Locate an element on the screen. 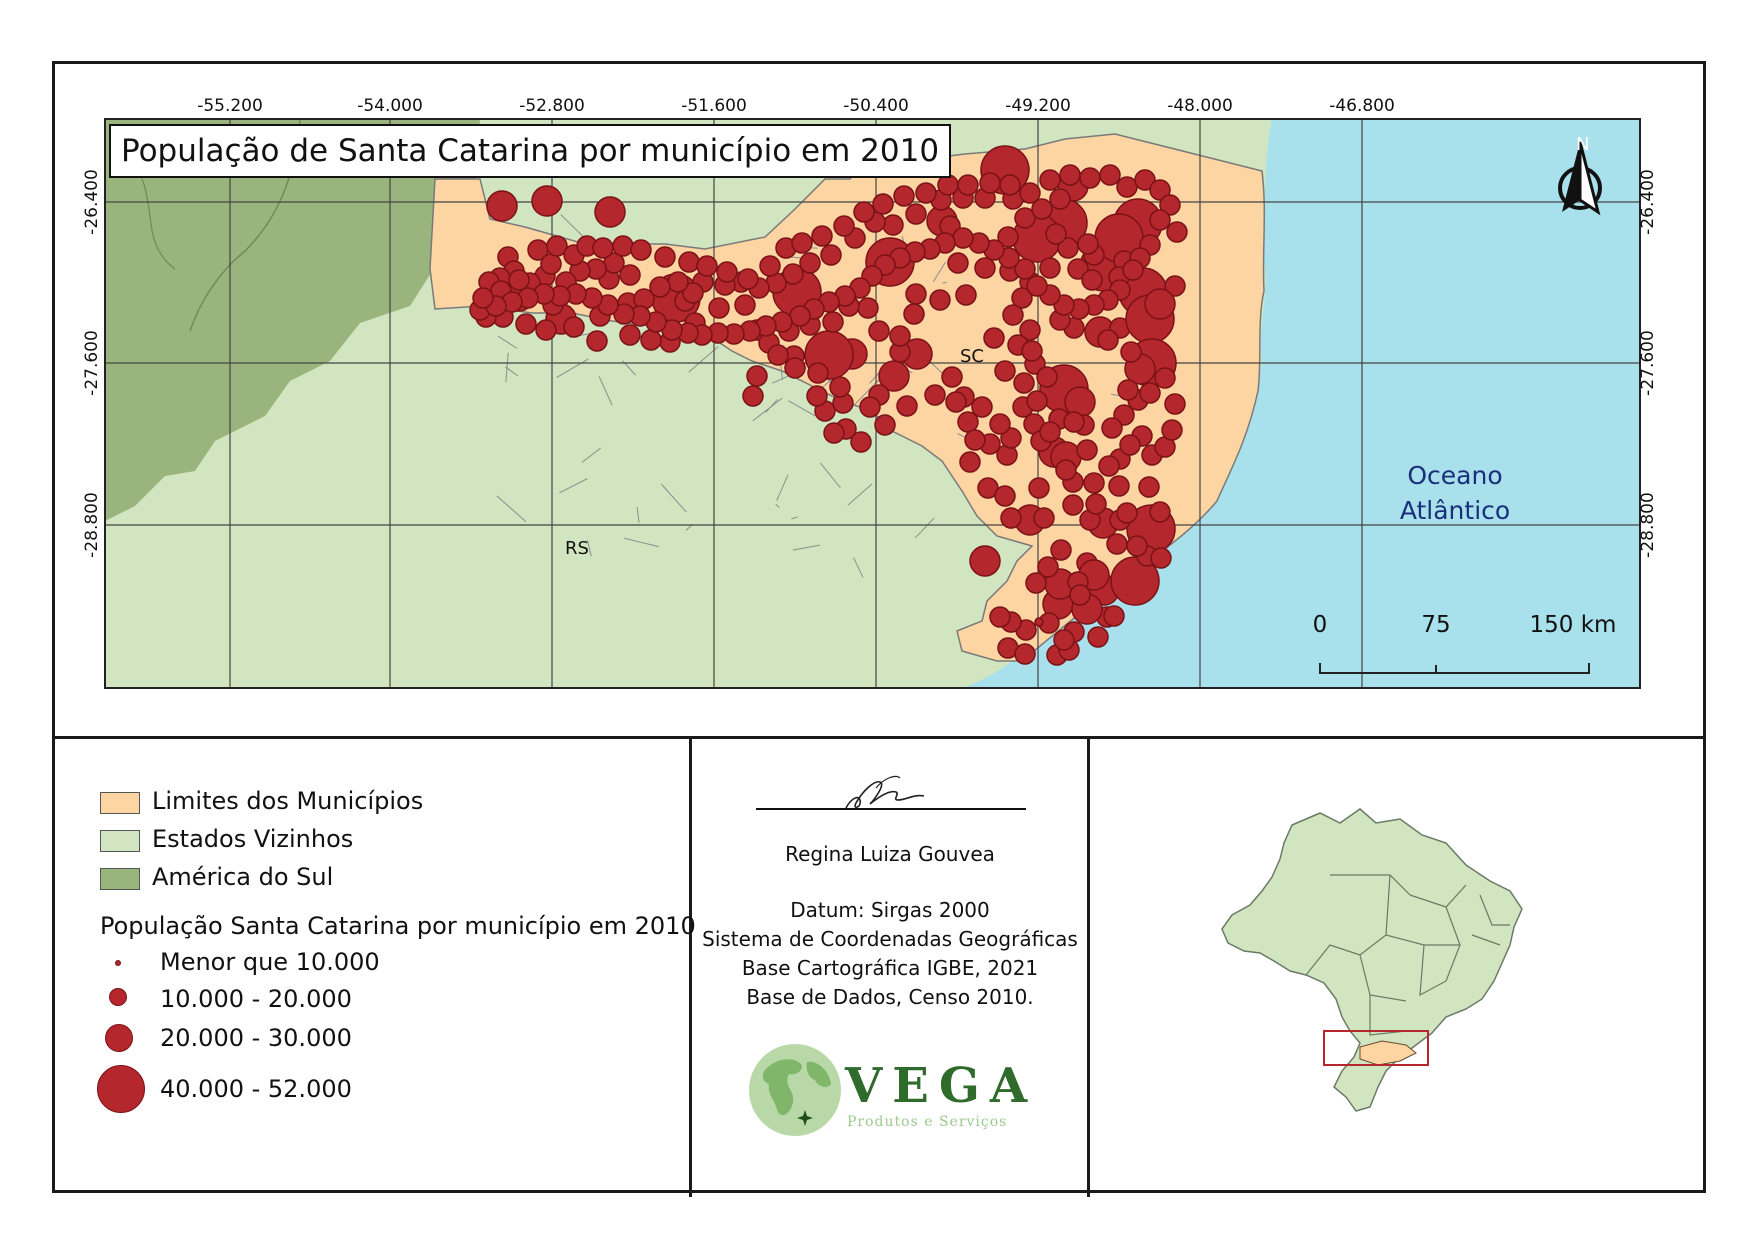 The width and height of the screenshot is (1755, 1240). vega-logo-globe-icon is located at coordinates (795, 1090).